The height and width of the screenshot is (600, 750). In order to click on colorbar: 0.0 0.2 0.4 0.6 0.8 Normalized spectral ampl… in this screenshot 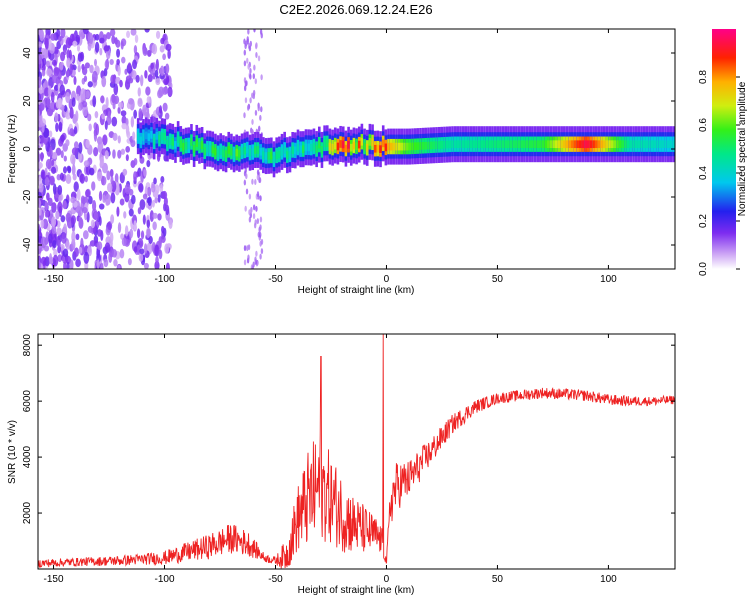, I will do `click(723, 152)`.